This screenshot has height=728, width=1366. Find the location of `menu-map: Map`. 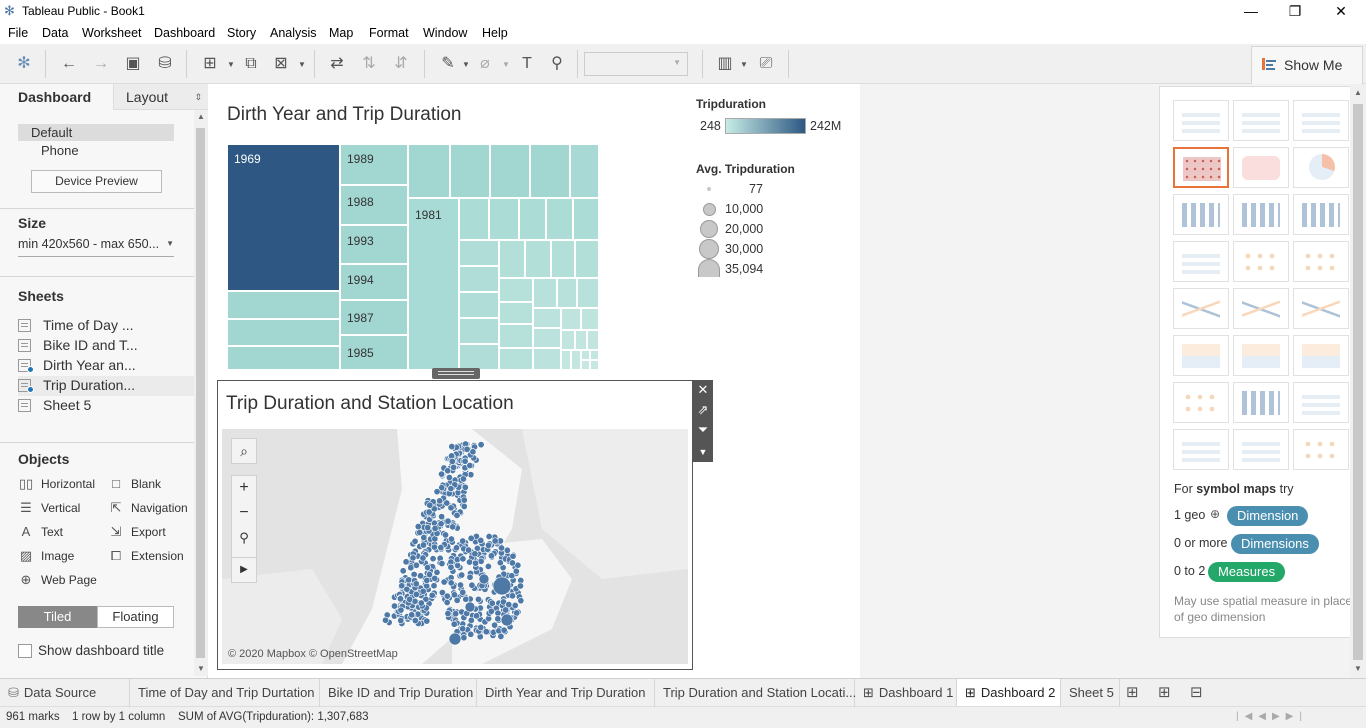

menu-map: Map is located at coordinates (341, 33).